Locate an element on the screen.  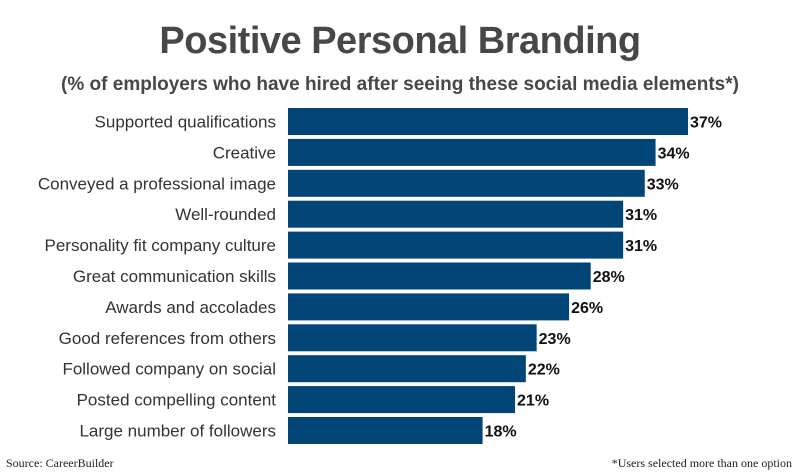
value-label: 26% is located at coordinates (587, 308).